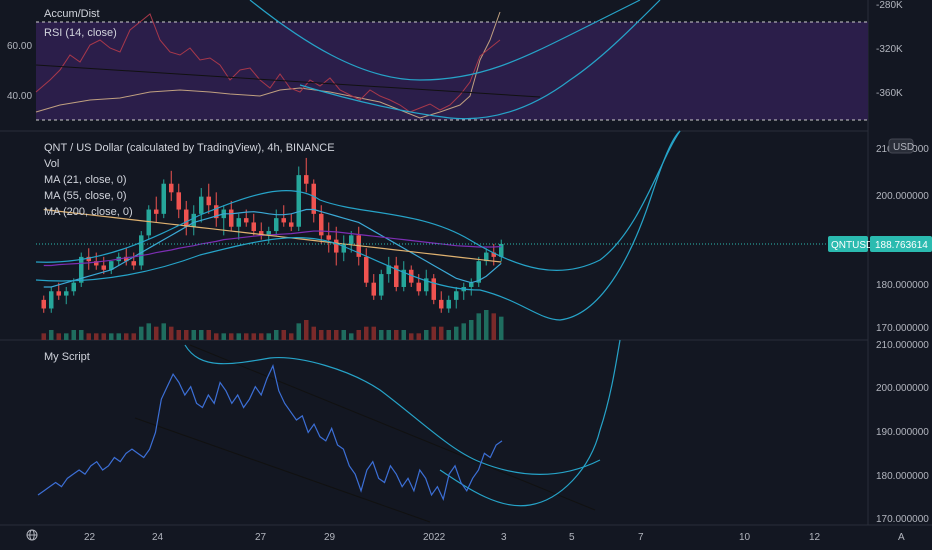 The height and width of the screenshot is (550, 932). What do you see at coordinates (902, 388) in the screenshot?
I see `bottom-right-tick-200: 200.000000` at bounding box center [902, 388].